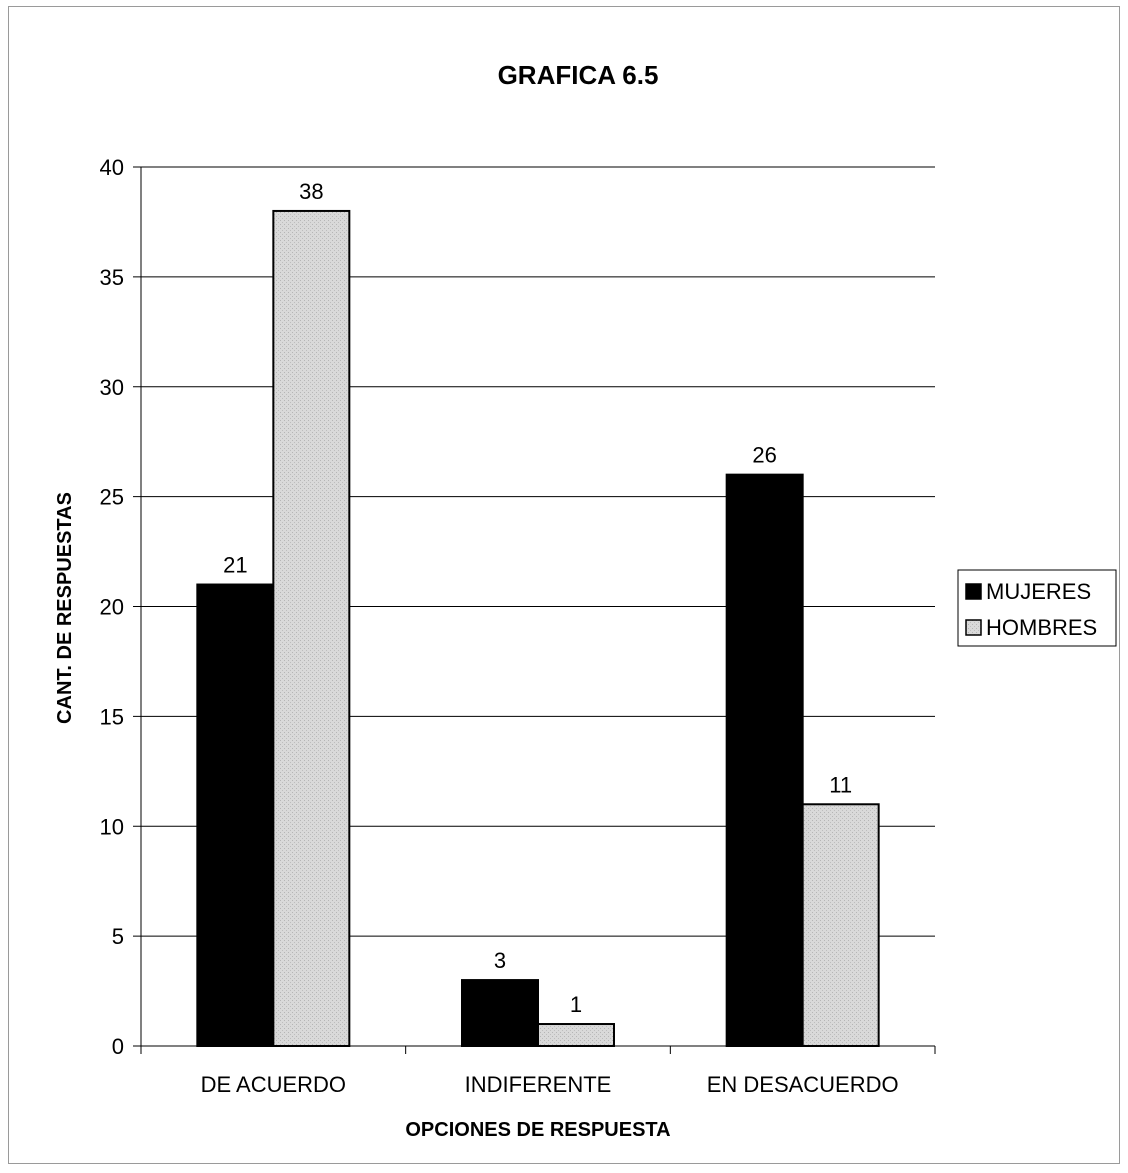 This screenshot has height=1173, width=1128. Describe the element at coordinates (65, 608) in the screenshot. I see `y-axis-title: CANT. DE RESPUESTAS` at that location.